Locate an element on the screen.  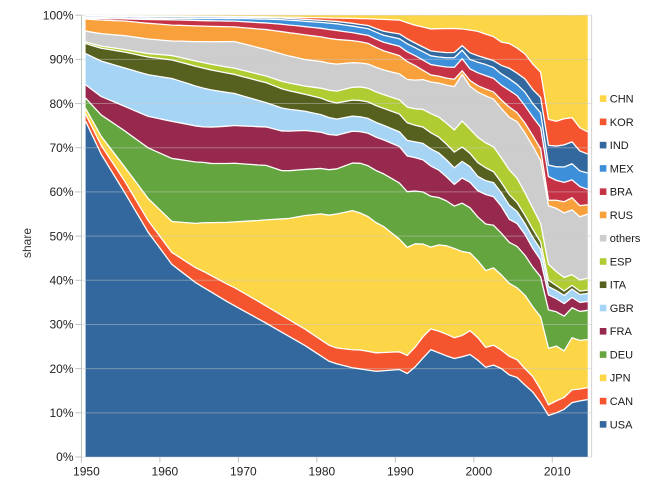
legend-label-ESP: ESP is located at coordinates (621, 262).